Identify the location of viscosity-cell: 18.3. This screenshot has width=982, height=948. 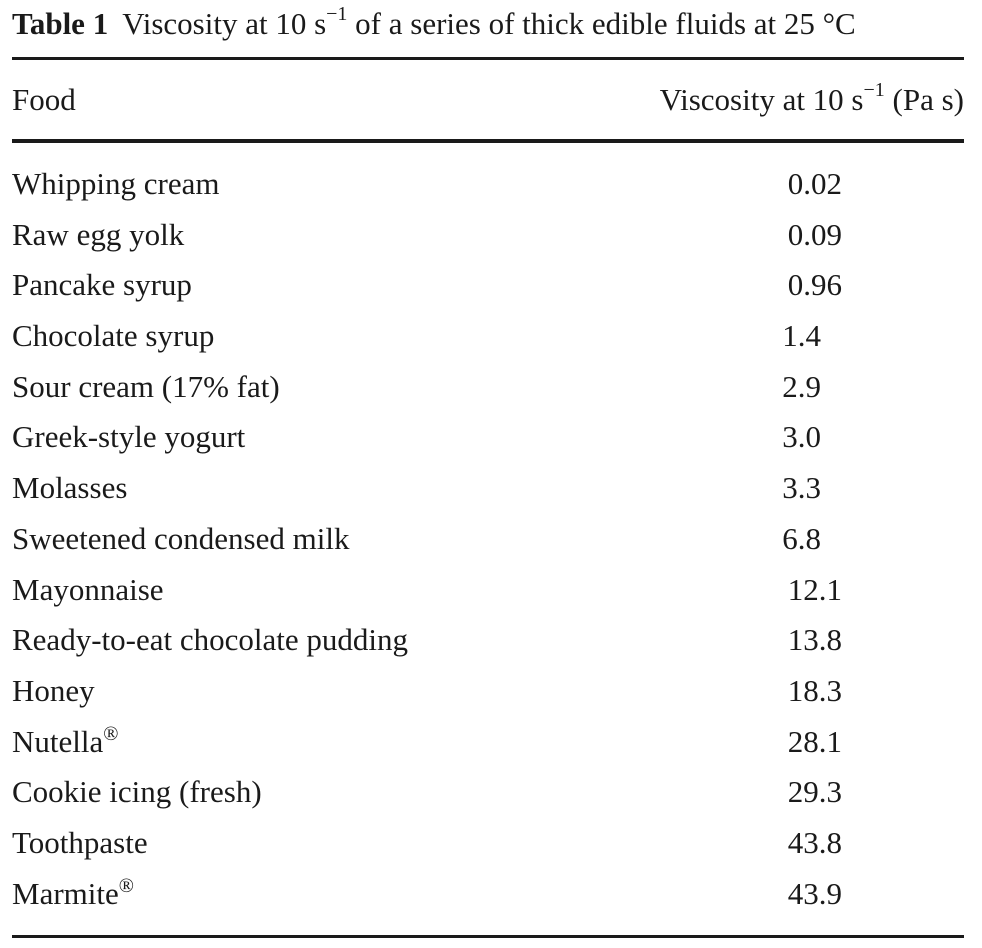
(814, 690).